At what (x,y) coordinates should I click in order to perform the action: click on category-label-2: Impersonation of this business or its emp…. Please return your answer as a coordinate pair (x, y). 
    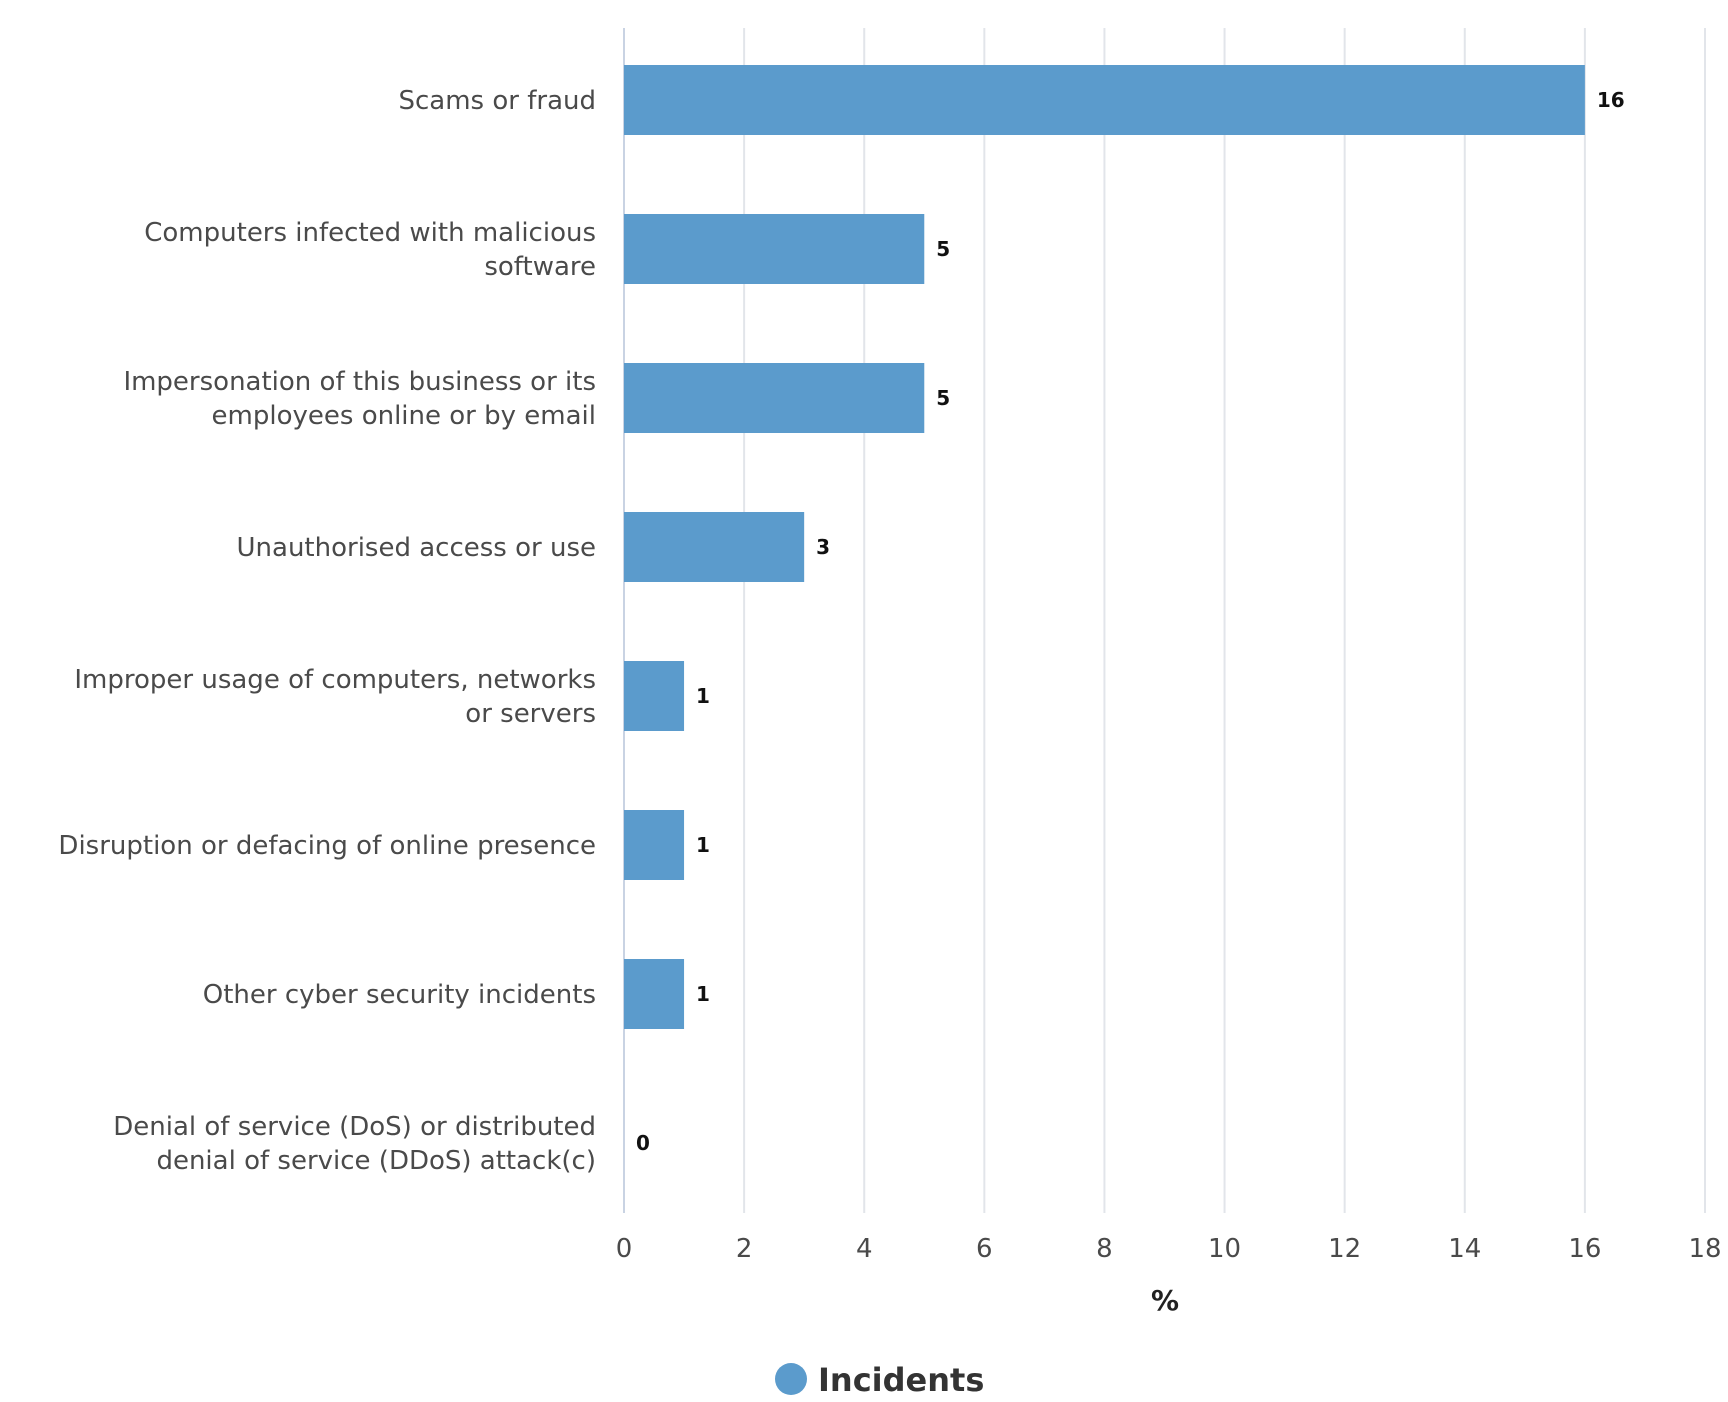
    Looking at the image, I should click on (359, 399).